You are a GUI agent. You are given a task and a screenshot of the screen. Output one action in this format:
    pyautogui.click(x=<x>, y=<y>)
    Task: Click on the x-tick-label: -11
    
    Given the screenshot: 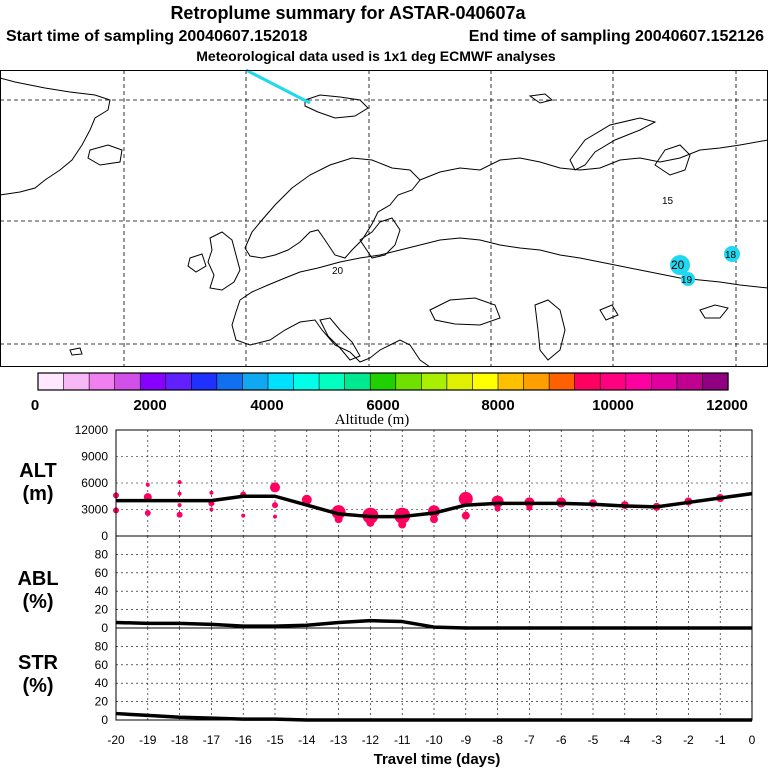 What is the action you would take?
    pyautogui.click(x=402, y=740)
    